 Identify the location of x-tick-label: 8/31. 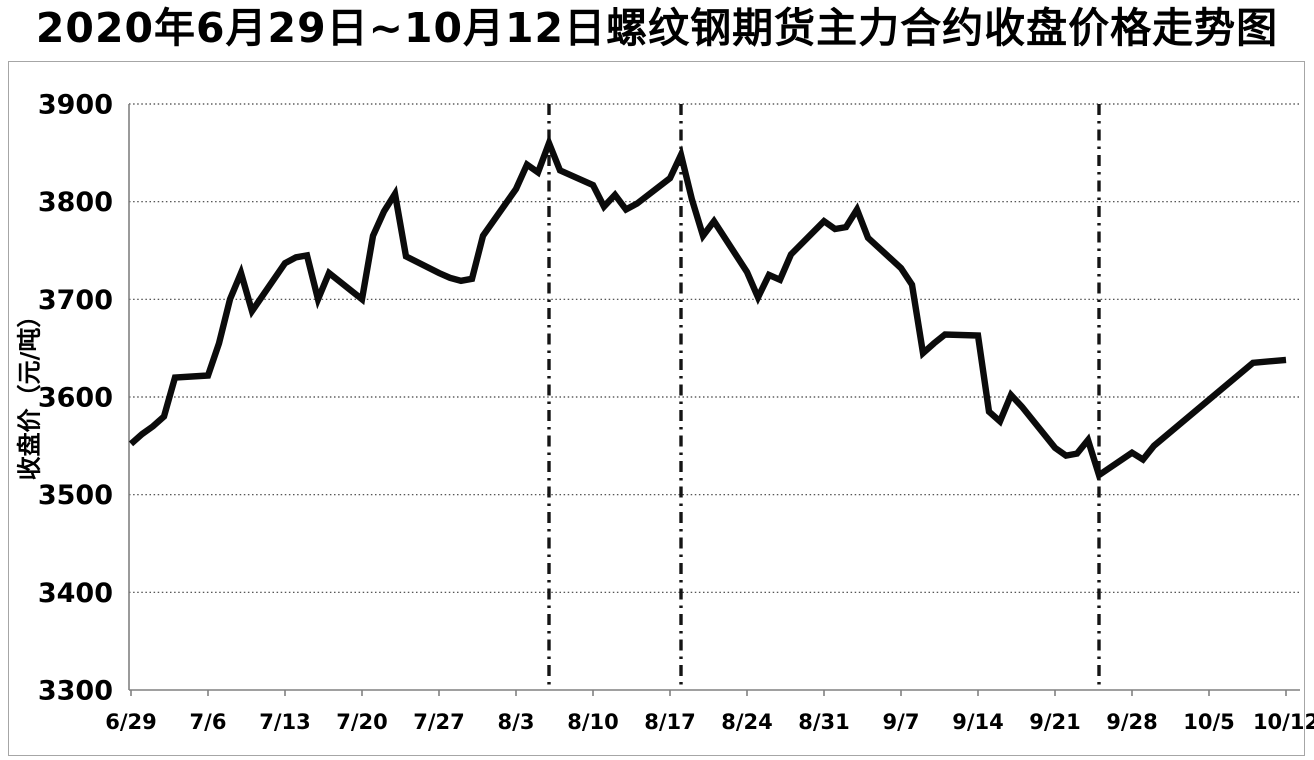
(824, 722).